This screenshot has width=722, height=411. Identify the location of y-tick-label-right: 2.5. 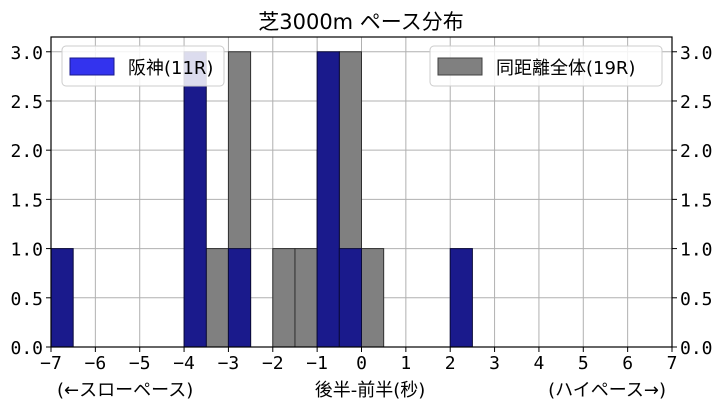
(696, 102).